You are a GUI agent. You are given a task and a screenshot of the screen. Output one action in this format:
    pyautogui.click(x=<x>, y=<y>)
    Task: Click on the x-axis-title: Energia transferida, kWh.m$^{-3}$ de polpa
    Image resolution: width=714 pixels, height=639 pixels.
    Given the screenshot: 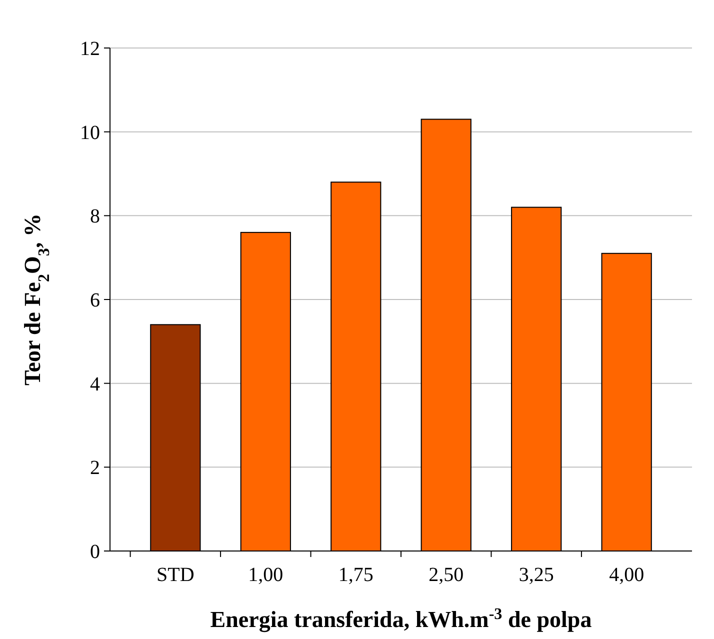 What is the action you would take?
    pyautogui.click(x=401, y=619)
    